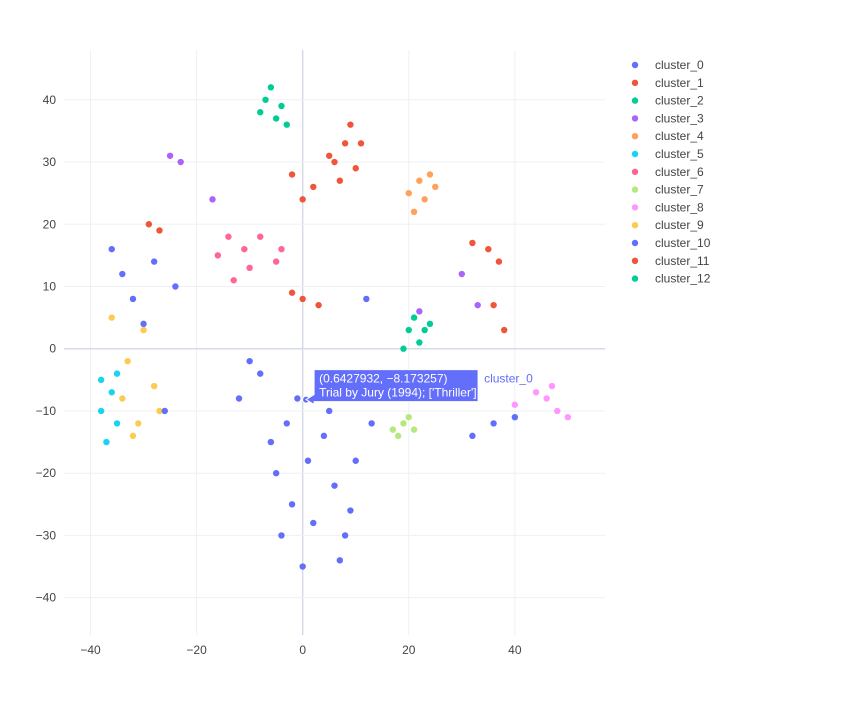 The width and height of the screenshot is (855, 704). I want to click on legend-item-cluster_2: cluster_2, so click(667, 101).